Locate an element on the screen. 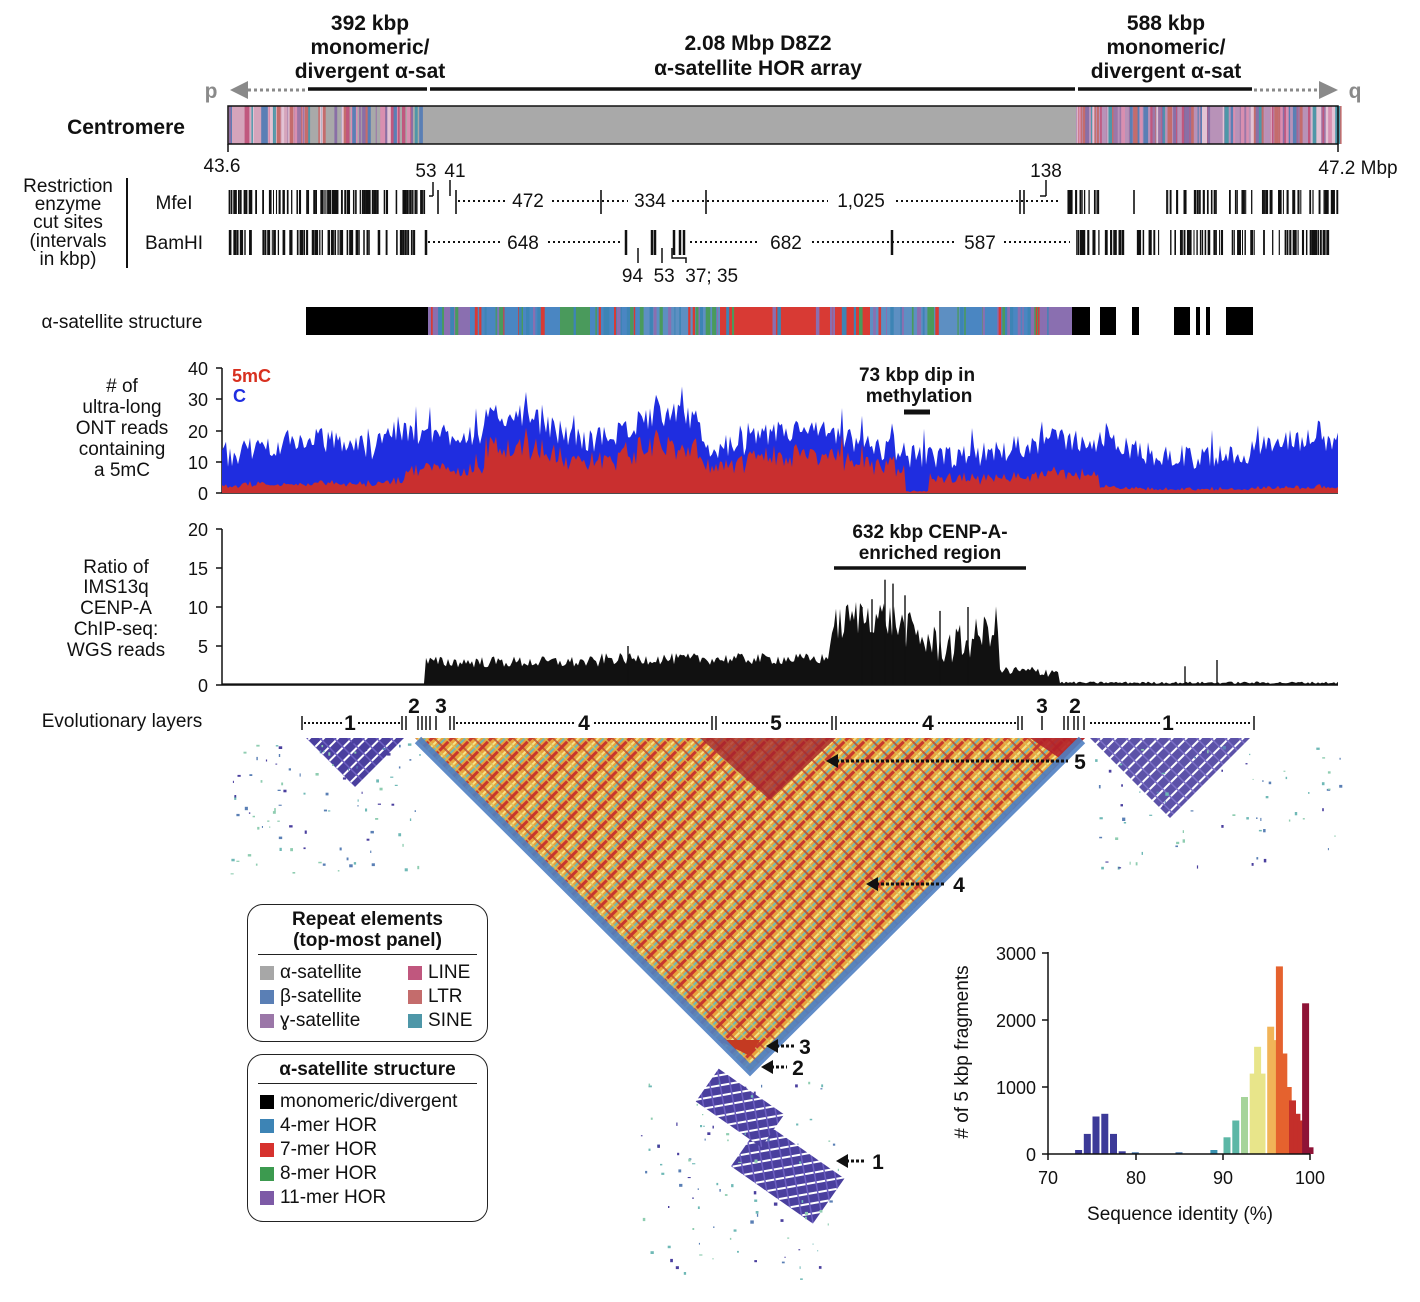 The height and width of the screenshot is (1302, 1420). bamhi-track is located at coordinates (779, 246).